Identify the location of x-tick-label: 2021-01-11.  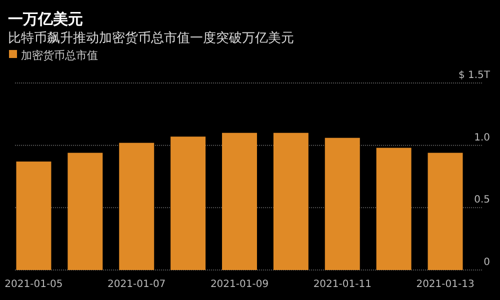
(342, 284).